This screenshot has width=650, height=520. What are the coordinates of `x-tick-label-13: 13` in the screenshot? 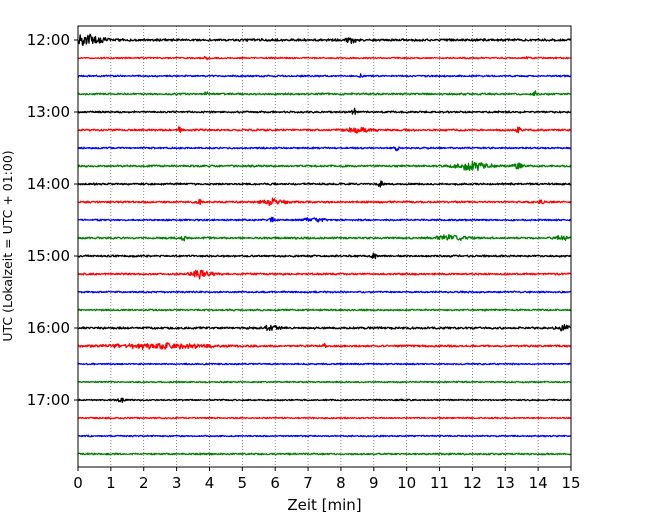 It's located at (505, 483).